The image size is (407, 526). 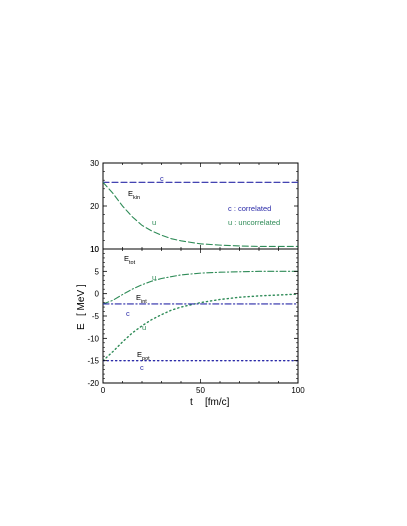 I want to click on label-tot-u: u, so click(x=154, y=277).